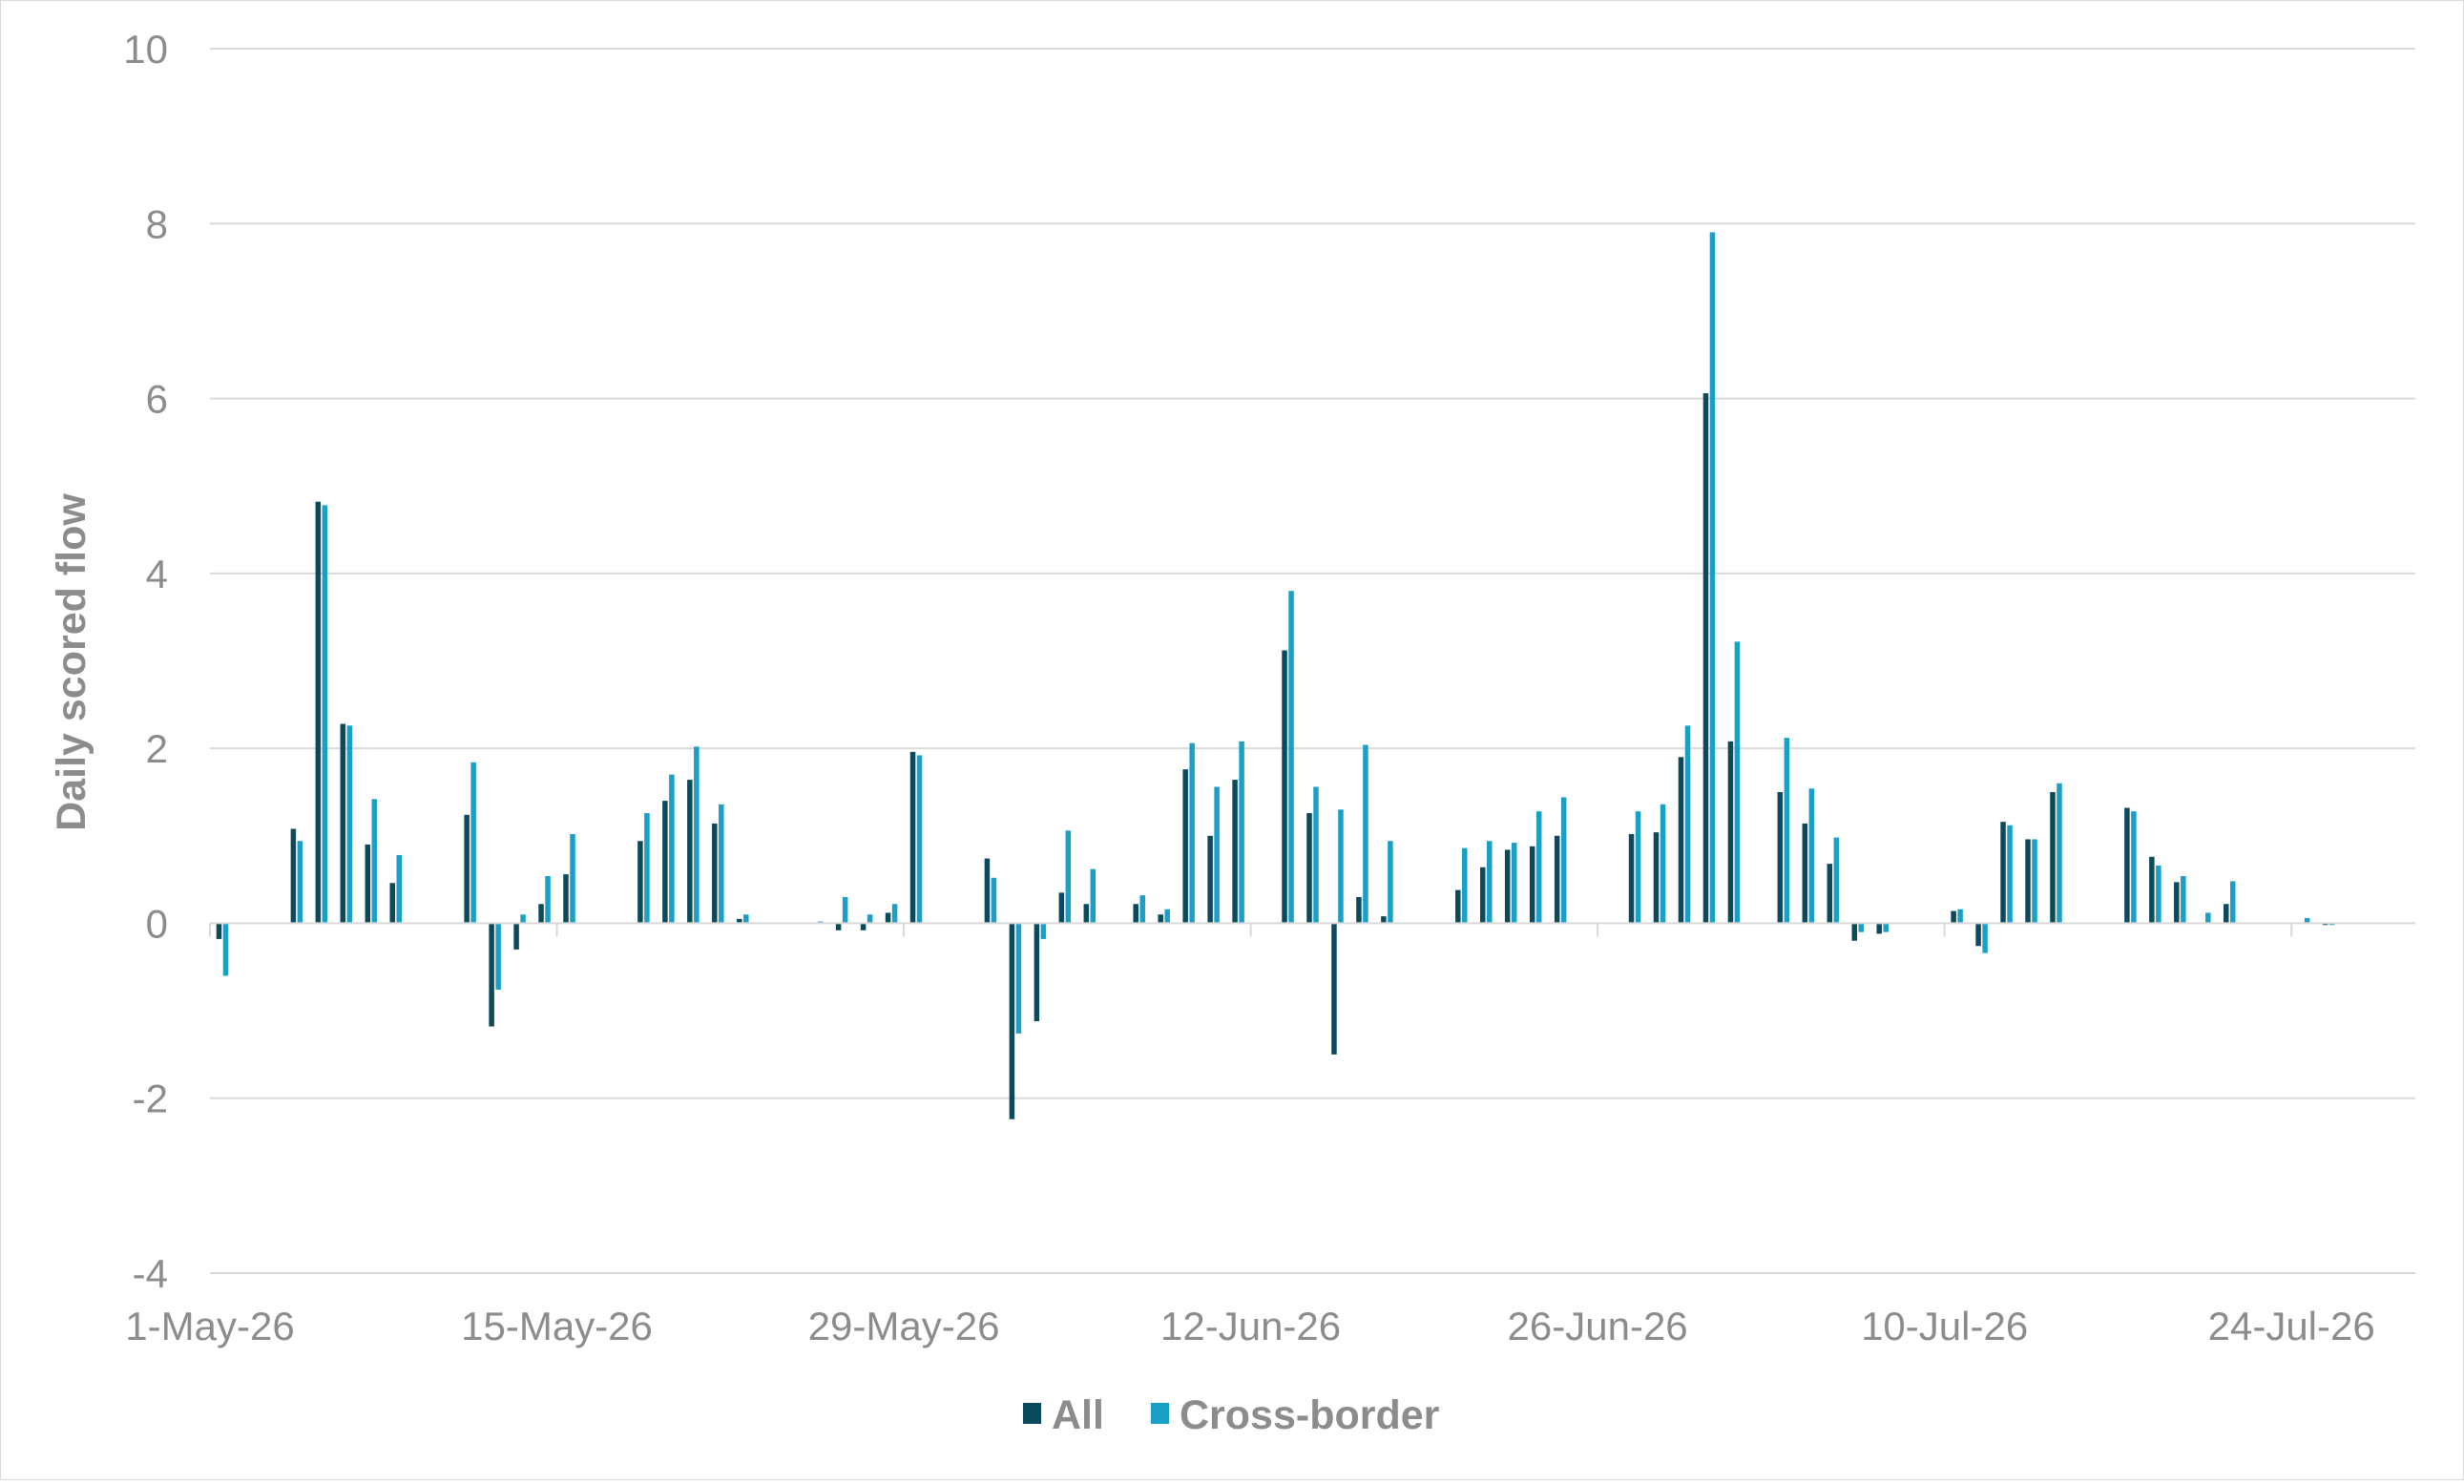 Image resolution: width=2464 pixels, height=1484 pixels. I want to click on x-tick-label: 29-May-26, so click(904, 1326).